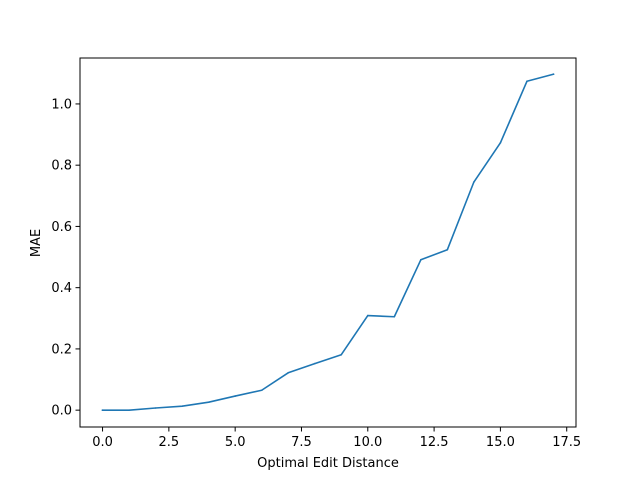 The height and width of the screenshot is (480, 640). What do you see at coordinates (61, 104) in the screenshot?
I see `y-tick-label: 1.0` at bounding box center [61, 104].